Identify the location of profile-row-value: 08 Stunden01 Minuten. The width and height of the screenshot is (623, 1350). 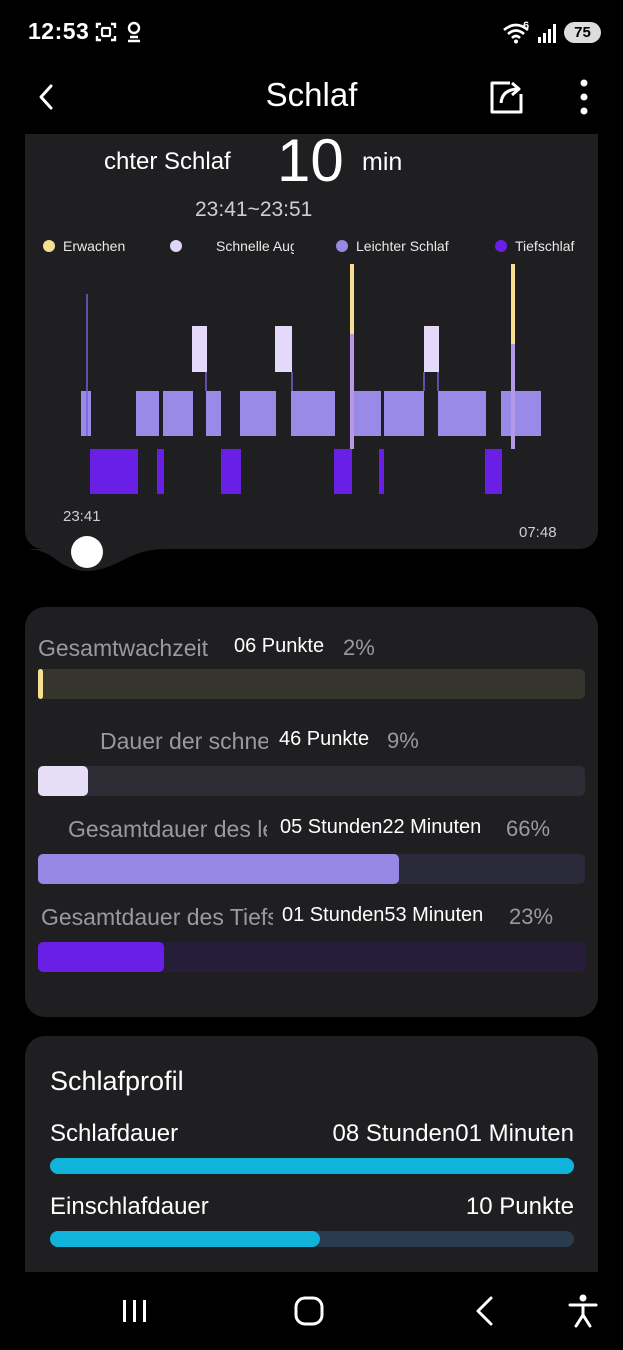
(453, 1133).